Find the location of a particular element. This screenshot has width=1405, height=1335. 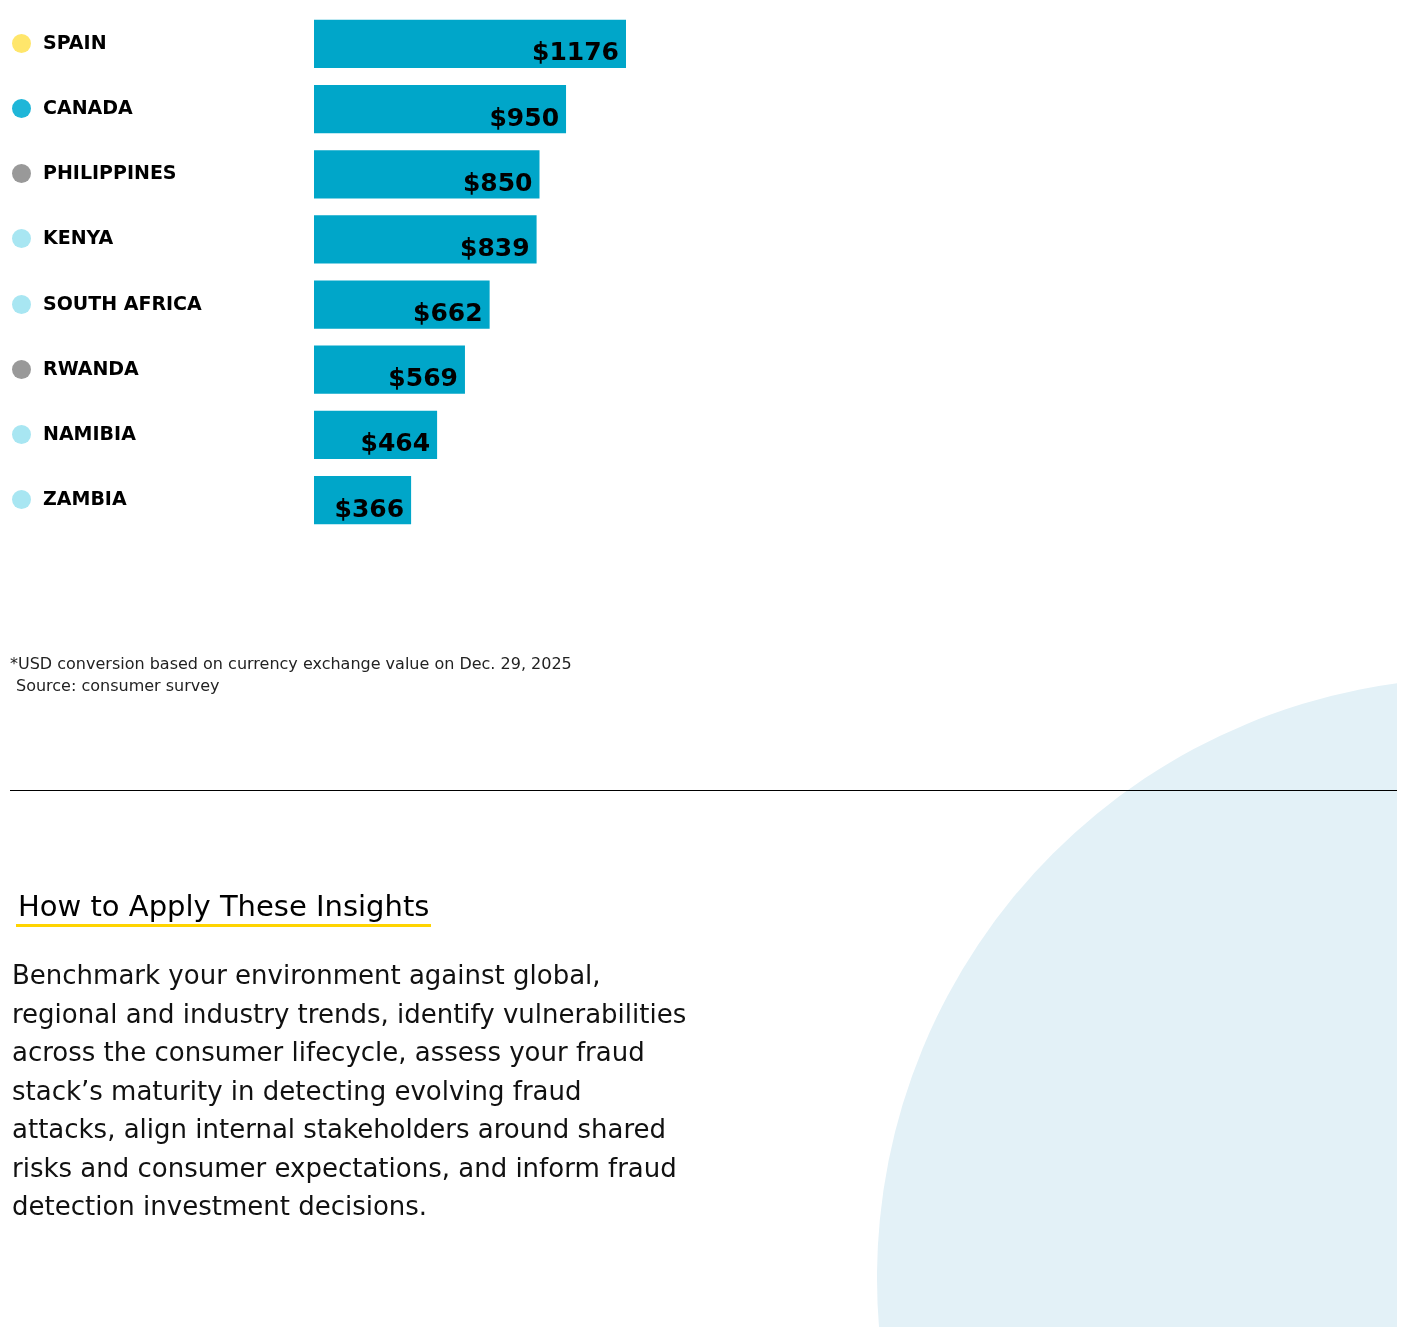

data-label: $839 is located at coordinates (495, 247).